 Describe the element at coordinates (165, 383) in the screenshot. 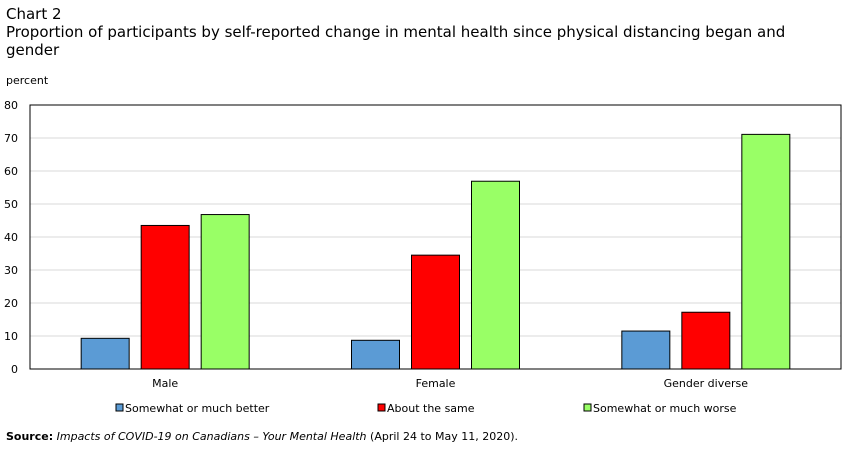

I see `x-tick-label: Male` at that location.